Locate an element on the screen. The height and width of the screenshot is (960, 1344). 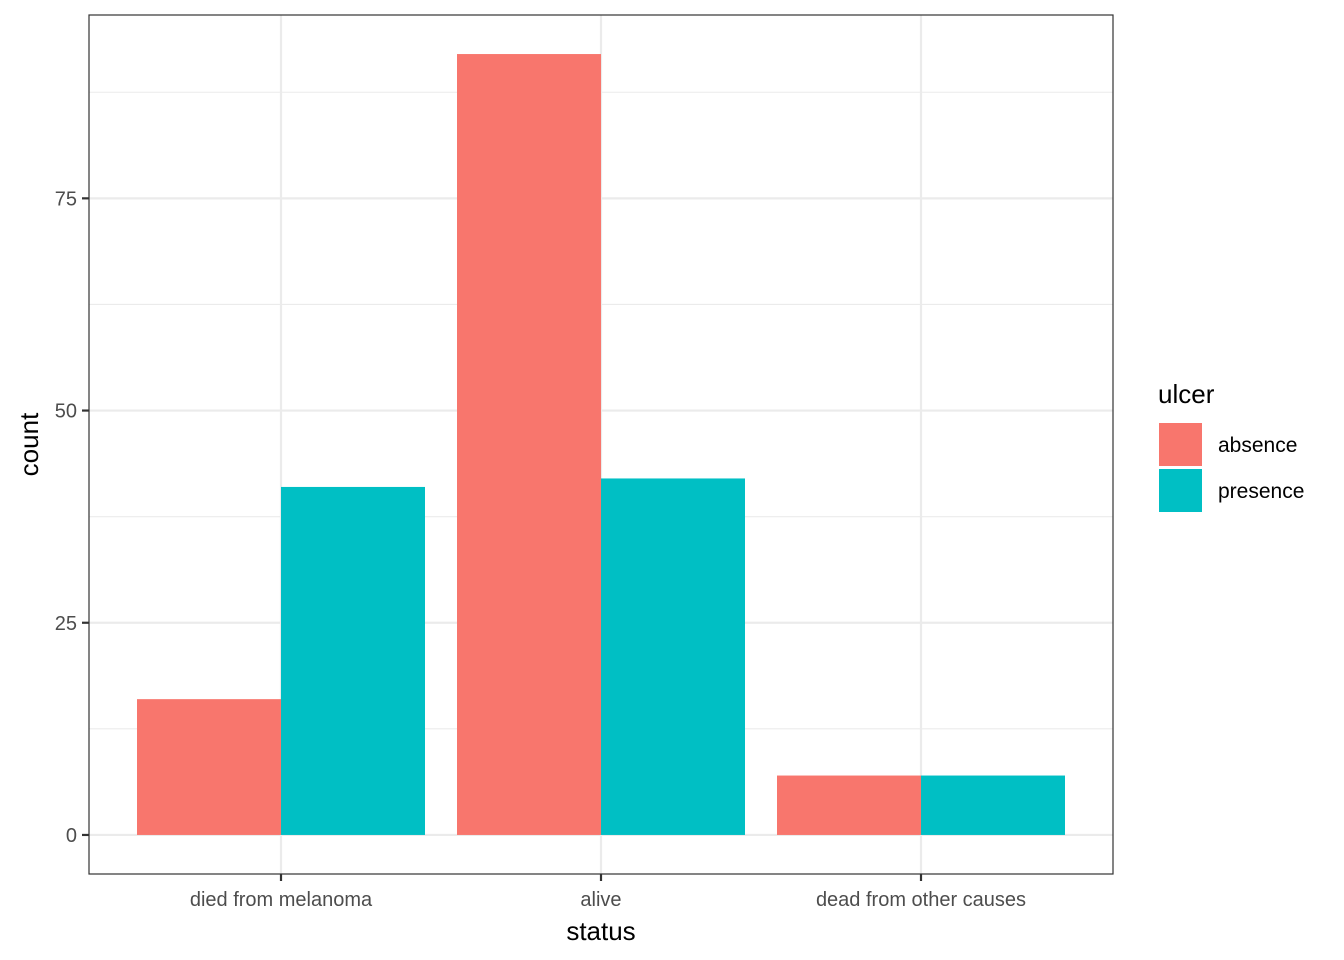
y-tick-label: 75 is located at coordinates (66, 199).